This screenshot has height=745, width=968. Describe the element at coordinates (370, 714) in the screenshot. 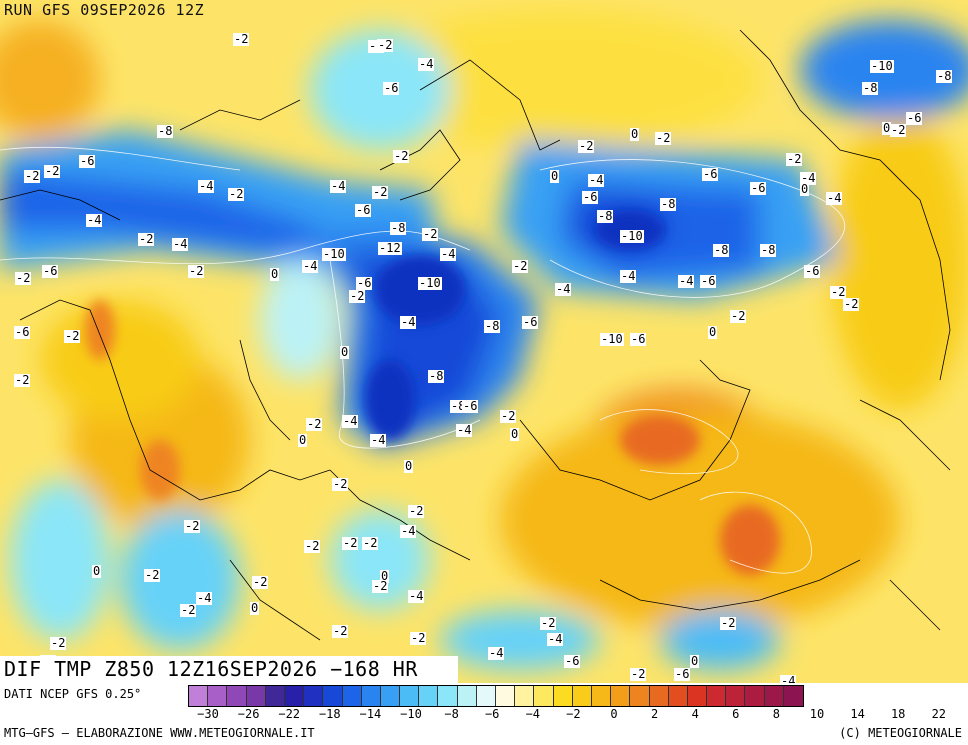

I see `colorbar-tick-label: −14` at that location.